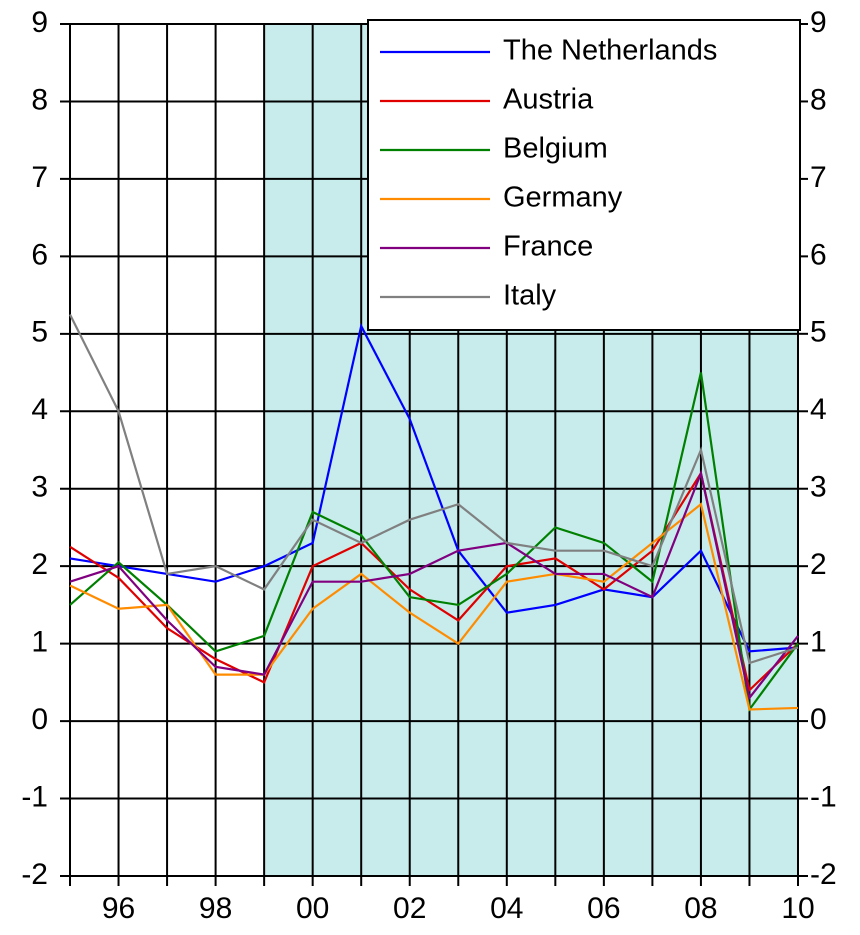  I want to click on y-tick-label: 3, so click(39, 487).